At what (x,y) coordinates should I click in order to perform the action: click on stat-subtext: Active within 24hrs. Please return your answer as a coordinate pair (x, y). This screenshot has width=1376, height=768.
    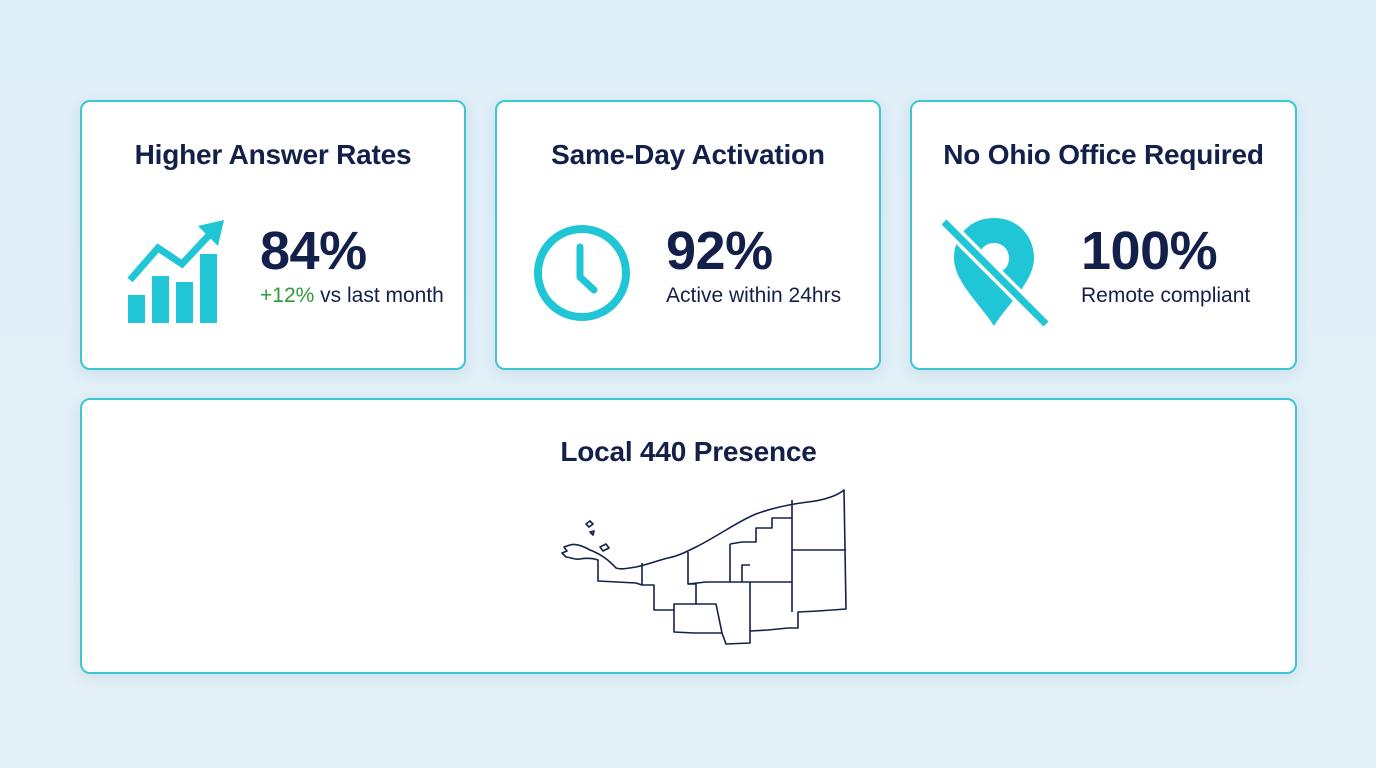
    Looking at the image, I should click on (754, 295).